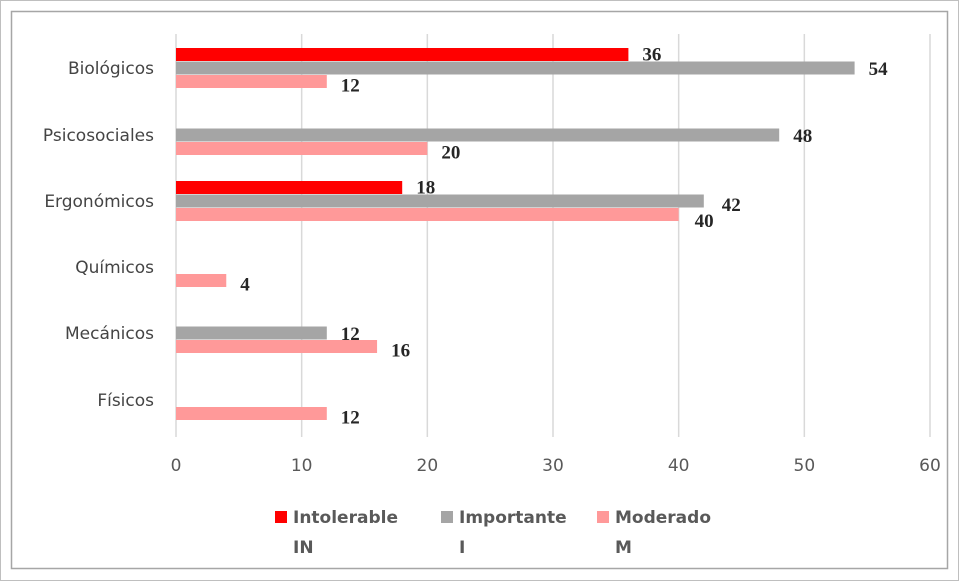  I want to click on data-label: 54, so click(879, 69).